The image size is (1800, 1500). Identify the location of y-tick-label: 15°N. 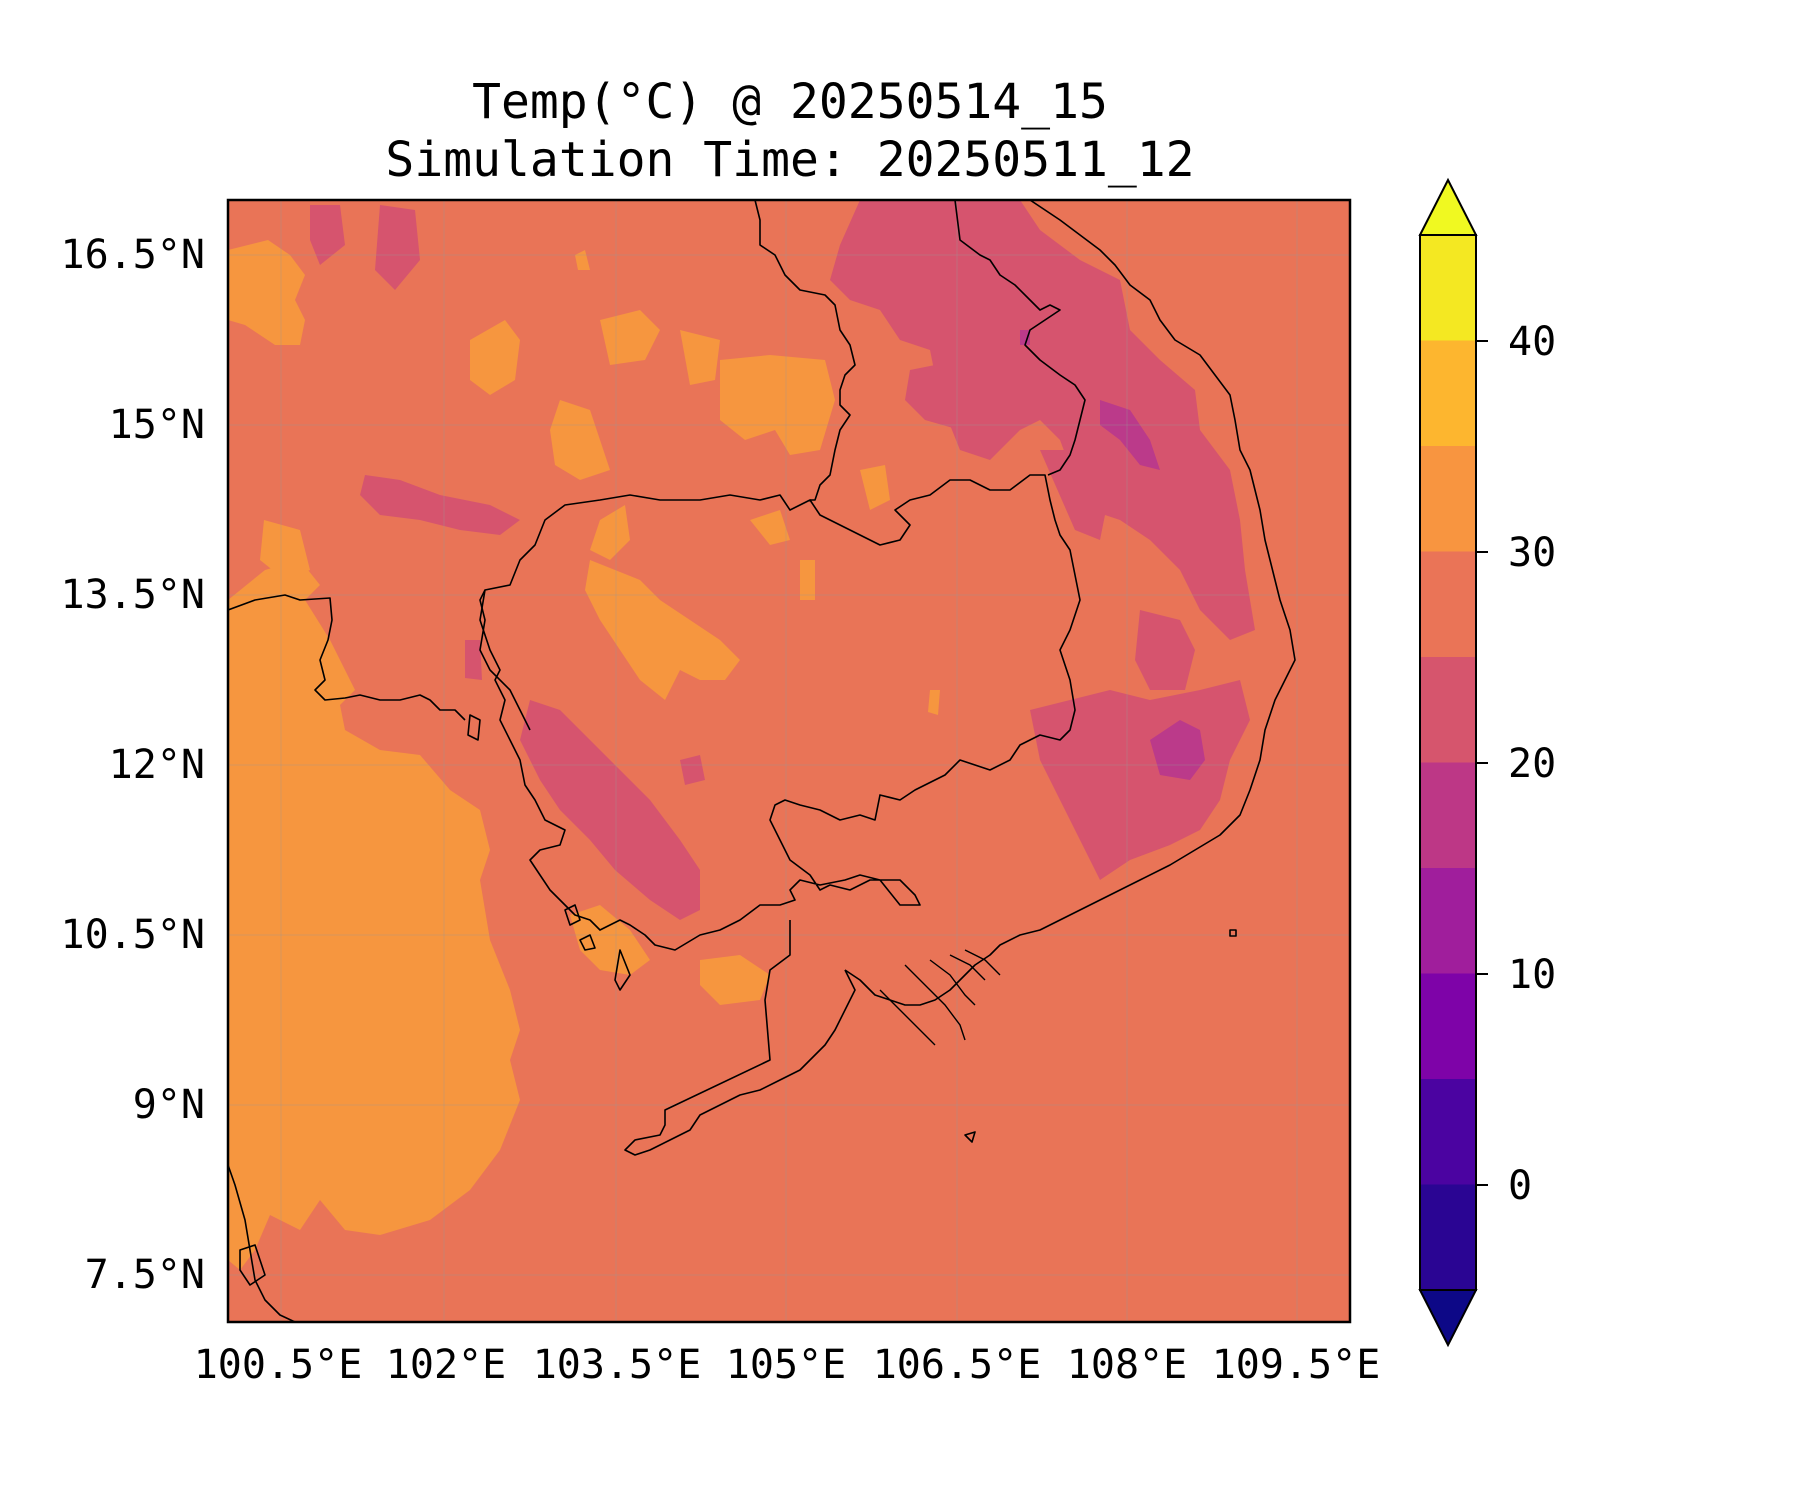
(157, 425).